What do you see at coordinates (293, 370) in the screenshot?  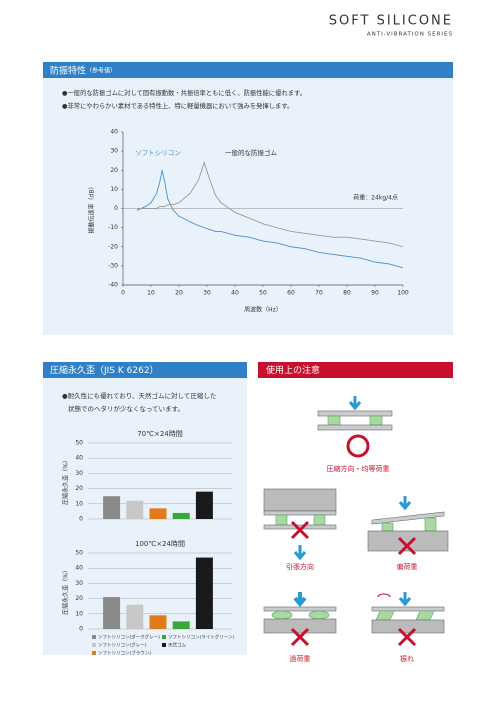 I see `section-title: 使用上の注意` at bounding box center [293, 370].